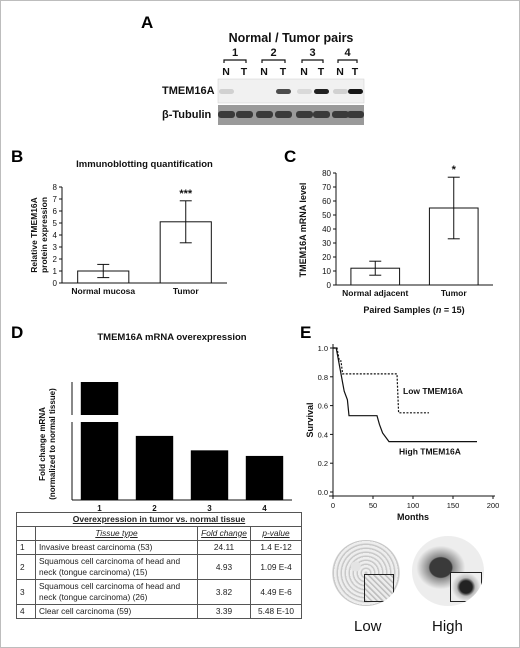  Describe the element at coordinates (276, 592) in the screenshot. I see `table-cell-pvalue: 4.49 E-6` at that location.